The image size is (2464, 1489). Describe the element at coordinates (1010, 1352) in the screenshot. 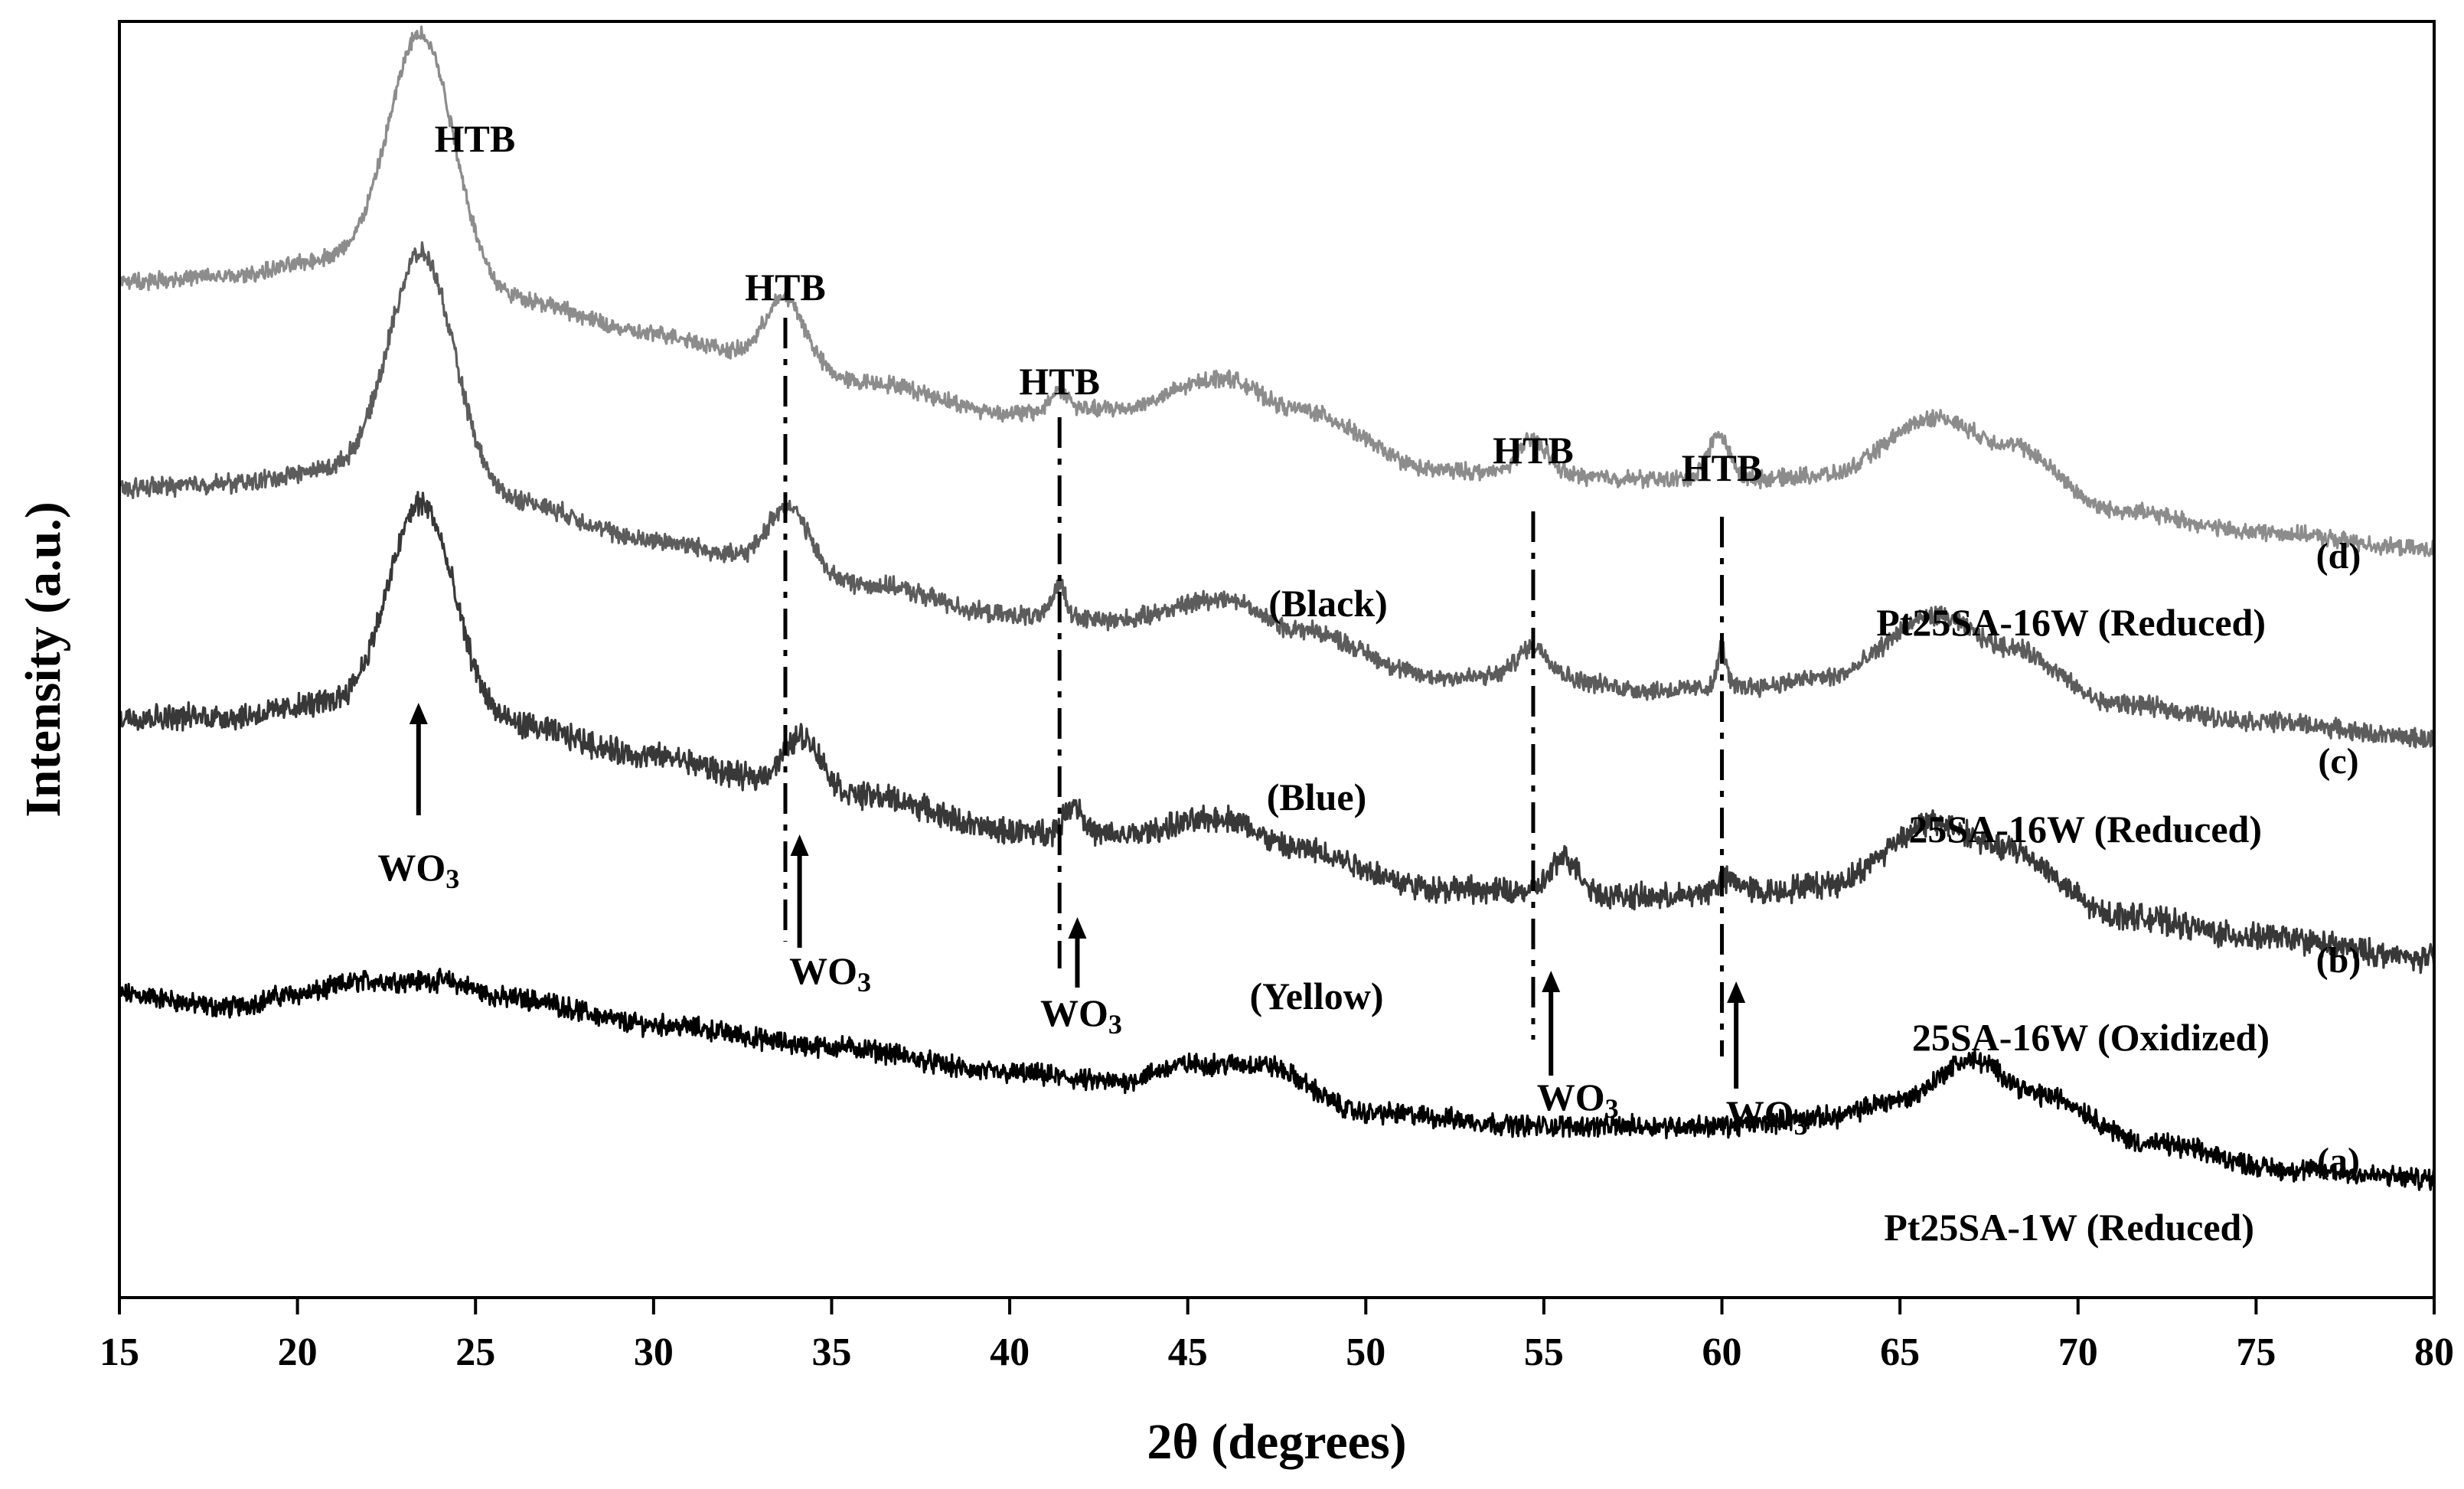

I see `x-tick-label: 40` at that location.